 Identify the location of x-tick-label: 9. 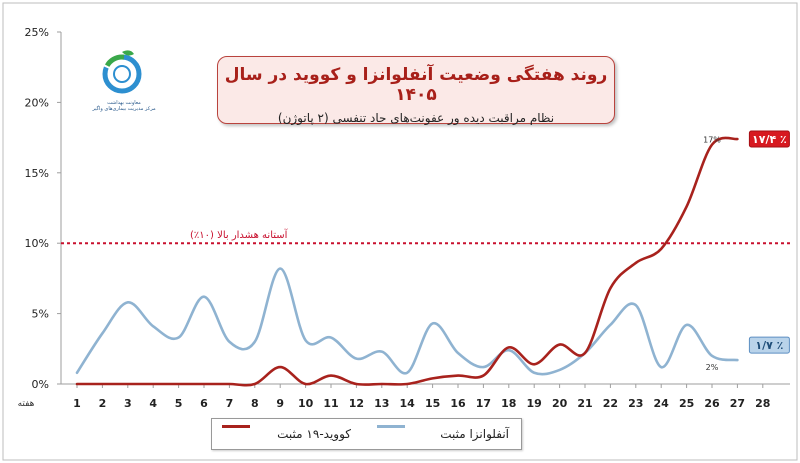
(280, 403).